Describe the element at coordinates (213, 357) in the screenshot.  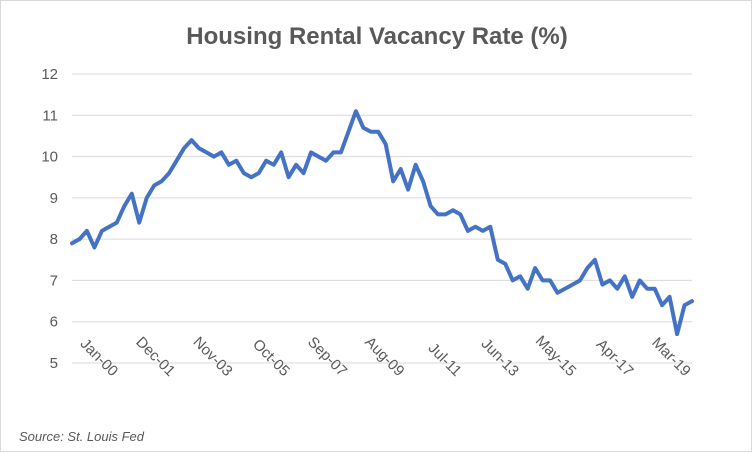
I see `x-tick-label: Nov-03` at that location.